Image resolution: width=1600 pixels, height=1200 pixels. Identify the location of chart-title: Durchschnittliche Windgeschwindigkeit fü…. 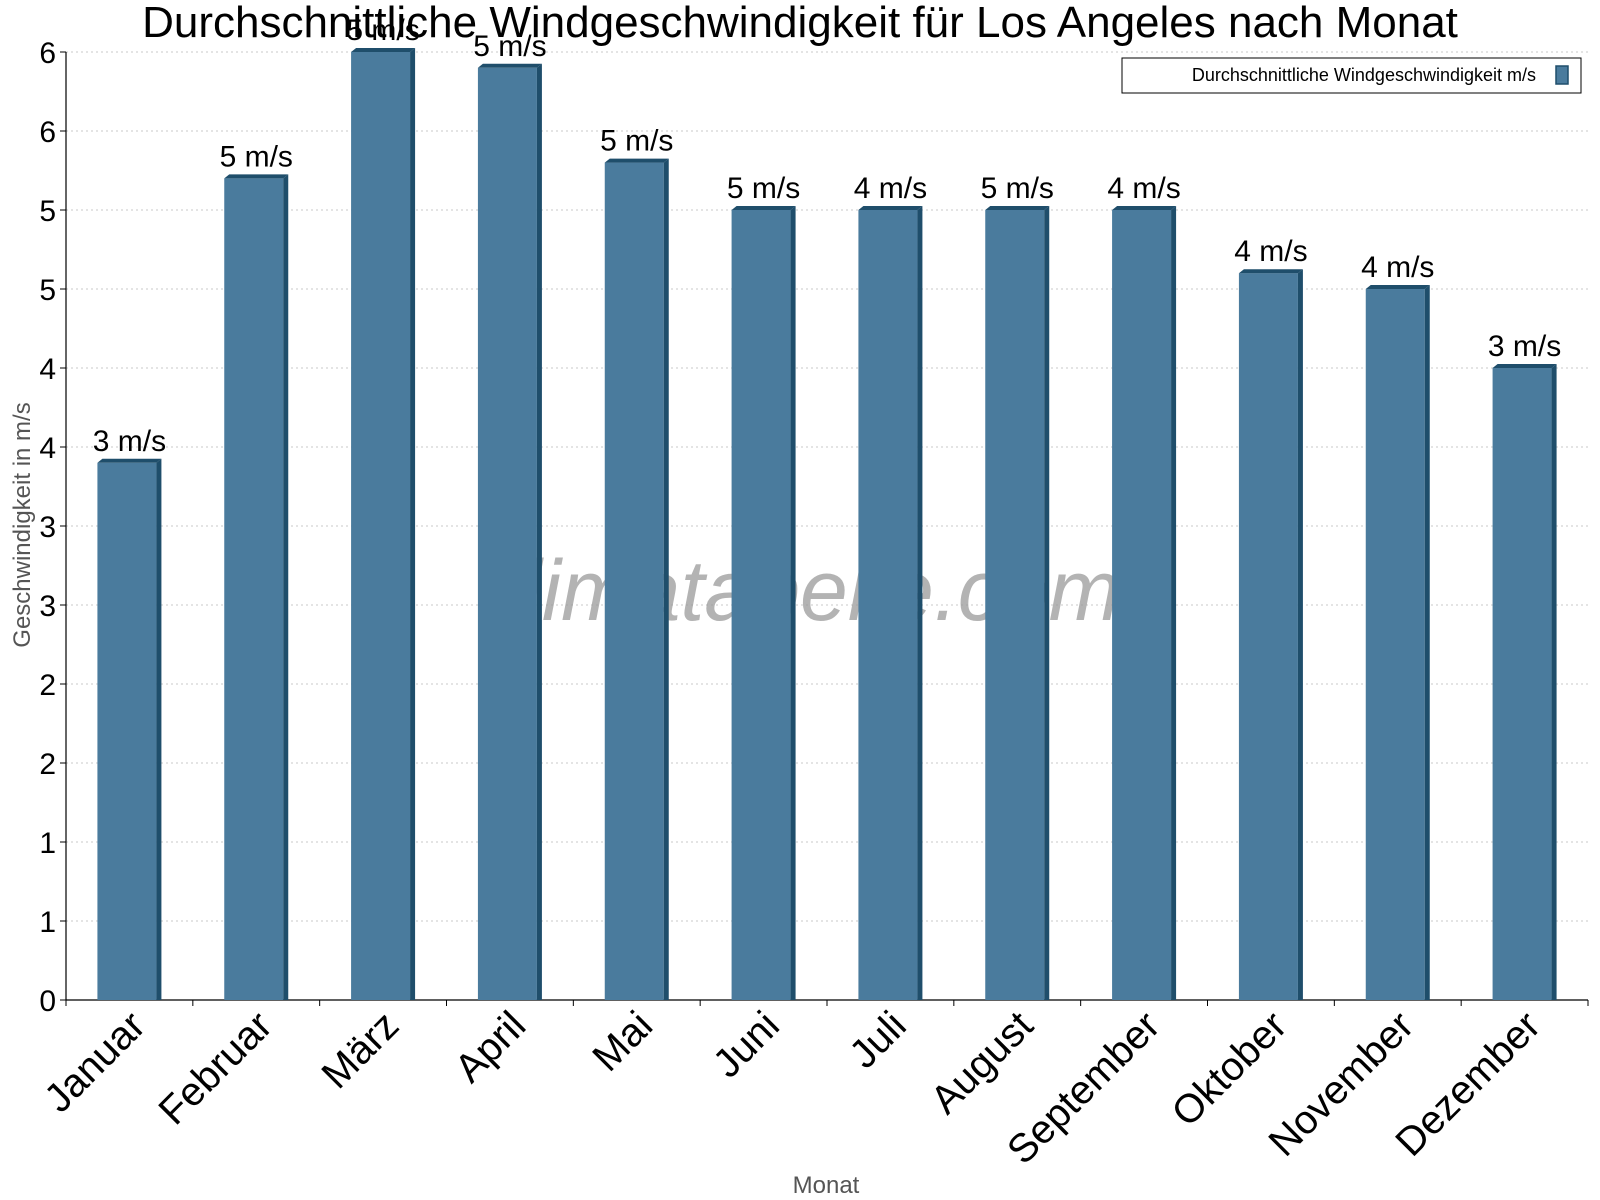
(800, 23).